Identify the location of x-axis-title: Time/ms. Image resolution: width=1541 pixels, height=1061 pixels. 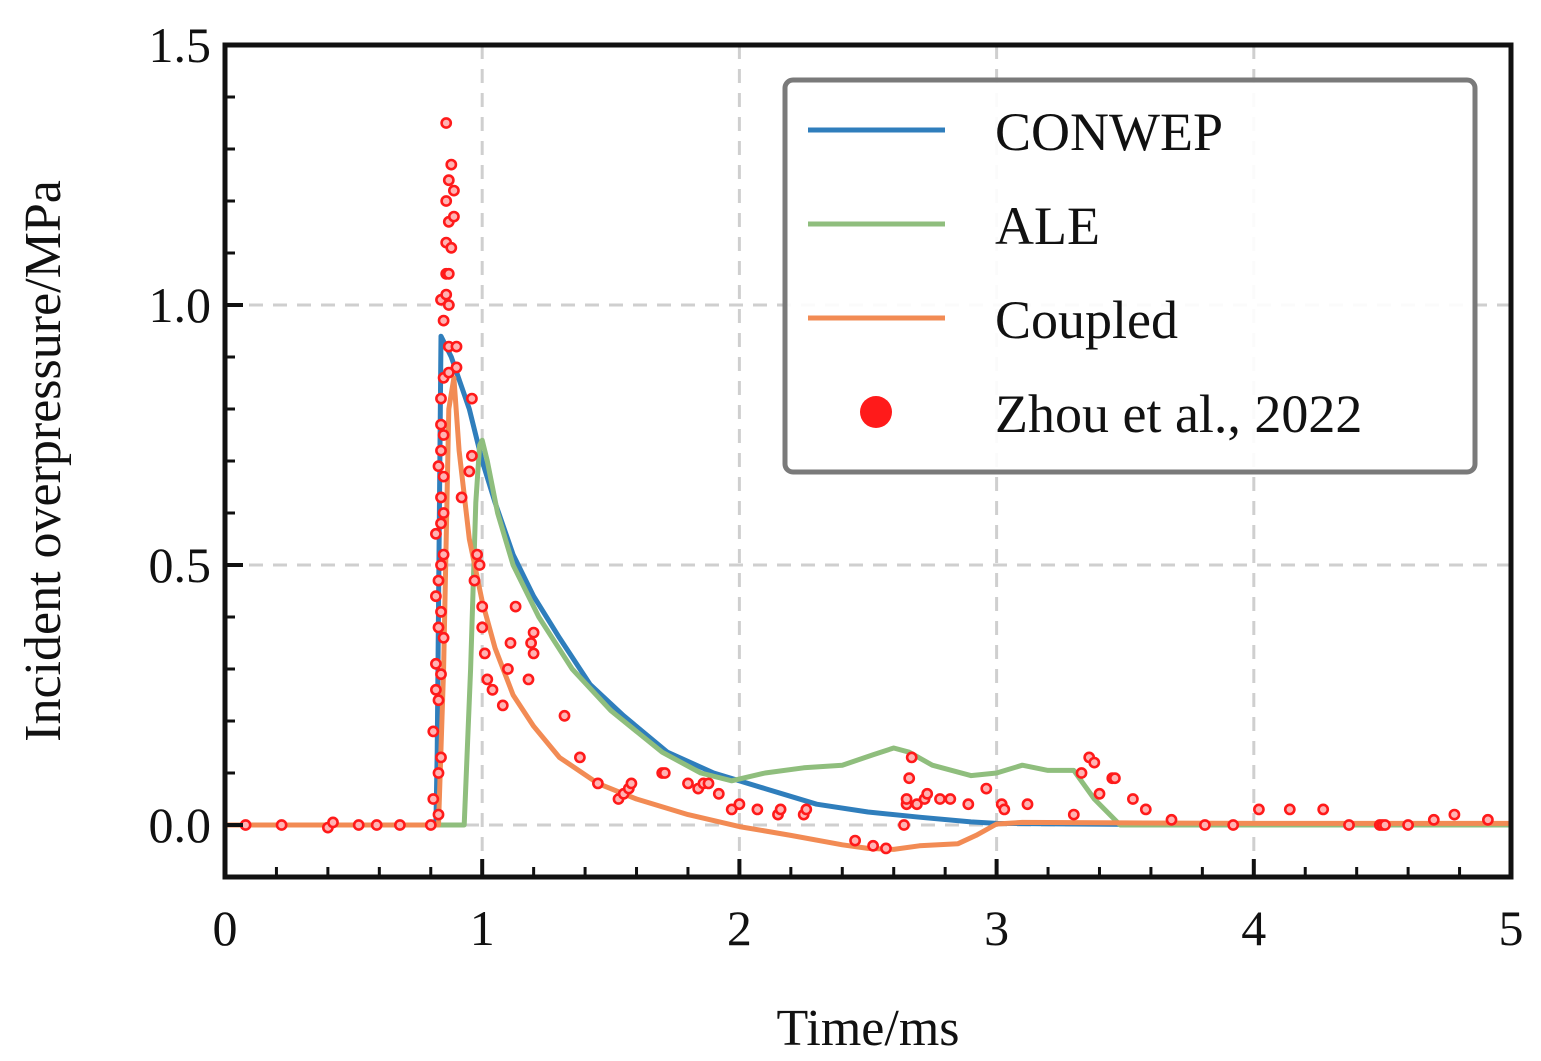
(867, 1028).